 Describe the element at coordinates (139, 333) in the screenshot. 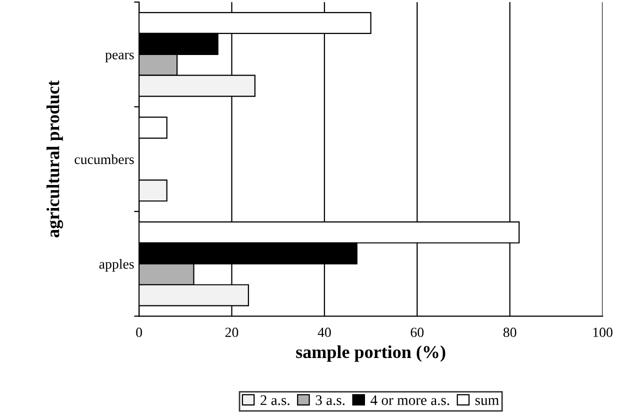

I see `x-tick-label: 0` at that location.